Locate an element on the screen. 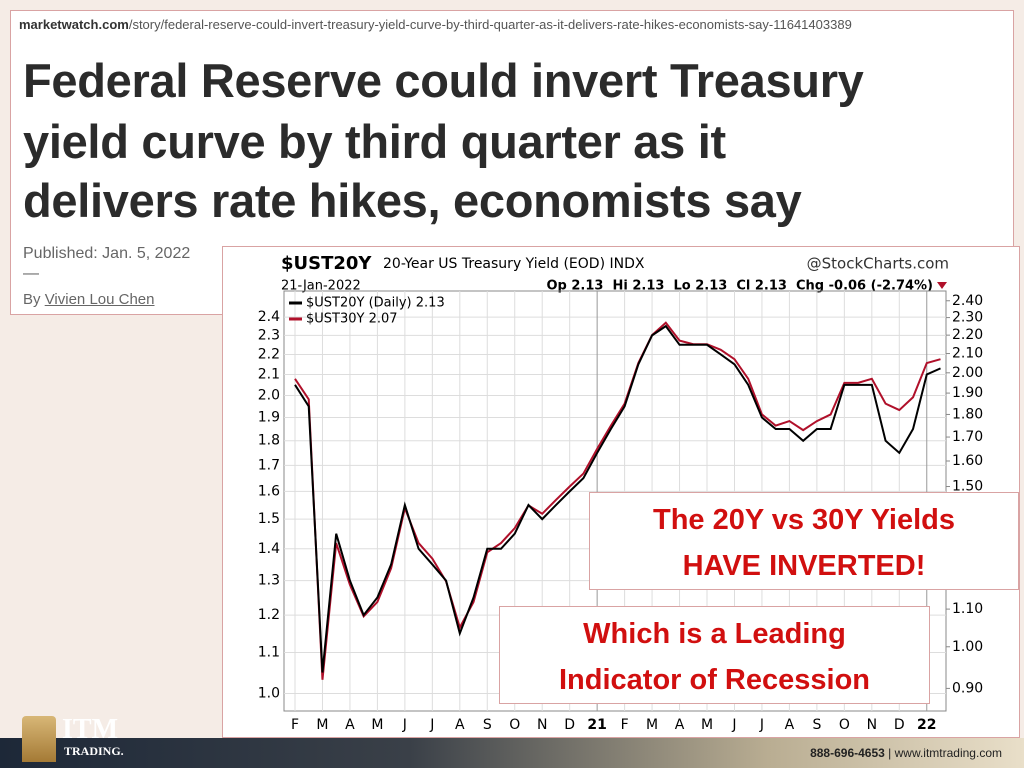 This screenshot has width=1024, height=768. y2-tick-label: 1.90 is located at coordinates (967, 393).